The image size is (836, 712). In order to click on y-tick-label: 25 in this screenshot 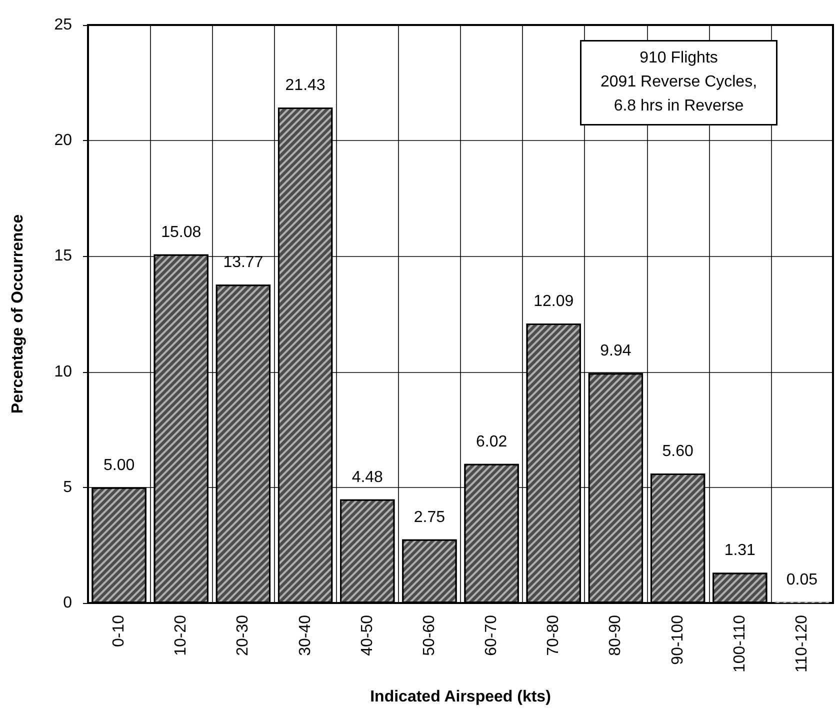, I will do `click(63, 25)`.